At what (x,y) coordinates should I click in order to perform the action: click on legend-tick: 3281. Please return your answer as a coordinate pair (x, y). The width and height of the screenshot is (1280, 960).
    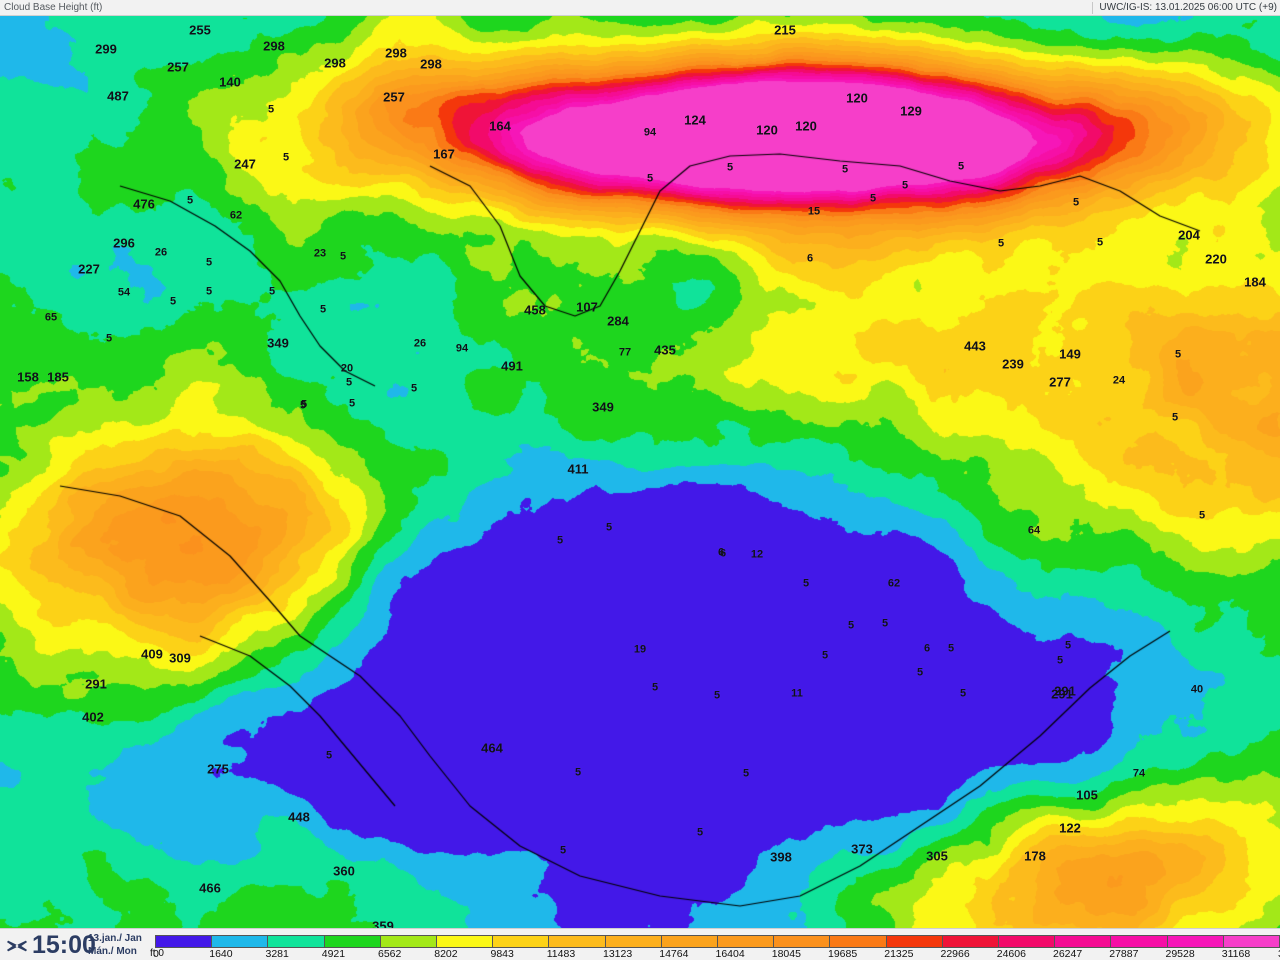
    Looking at the image, I should click on (277, 954).